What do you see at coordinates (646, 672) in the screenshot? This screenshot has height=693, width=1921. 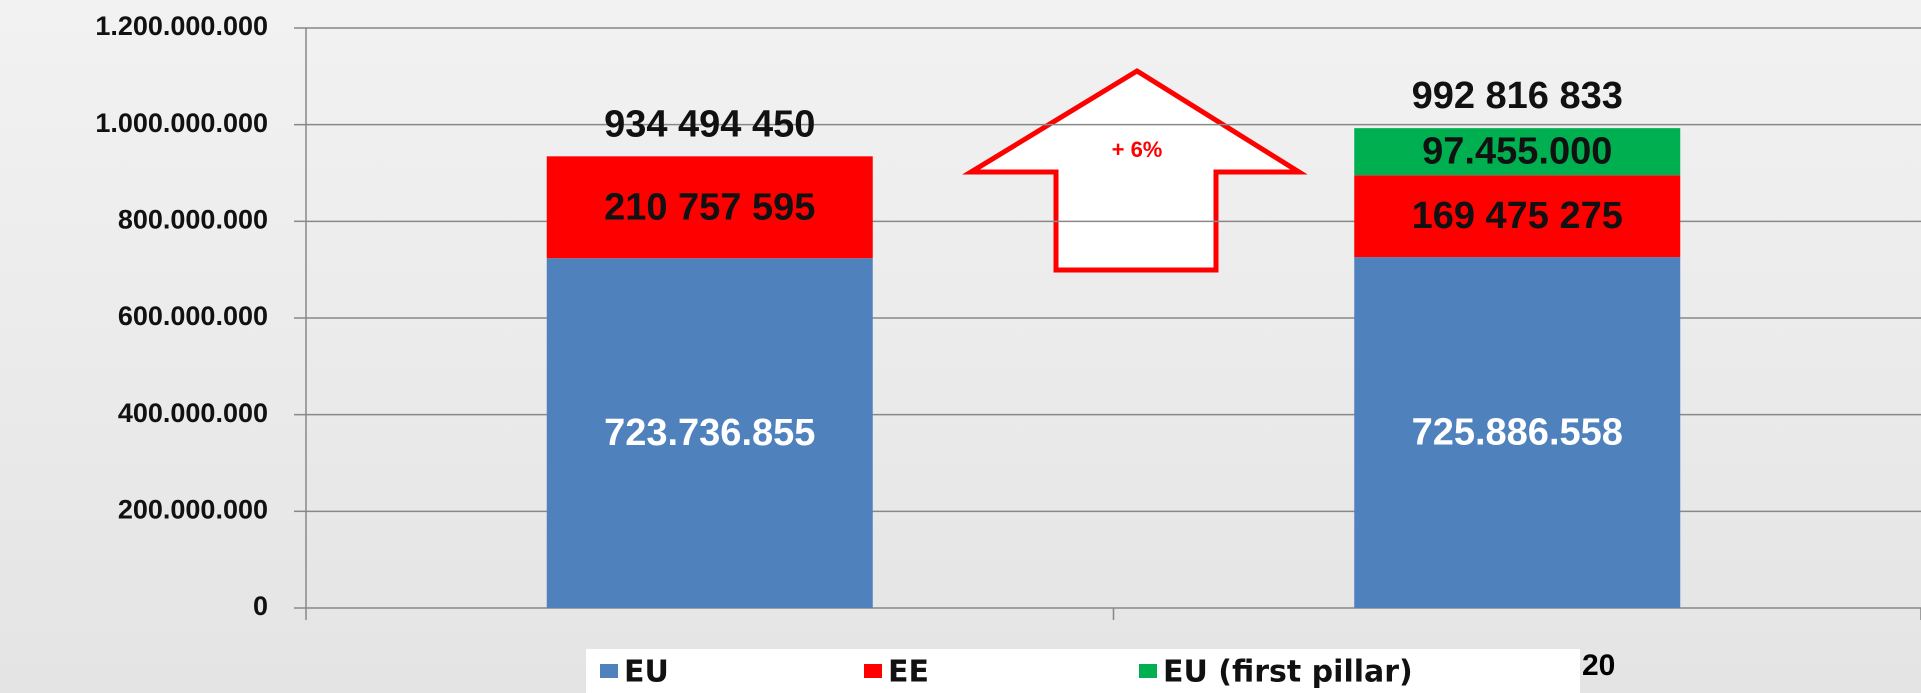 I see `legend-label: EU` at bounding box center [646, 672].